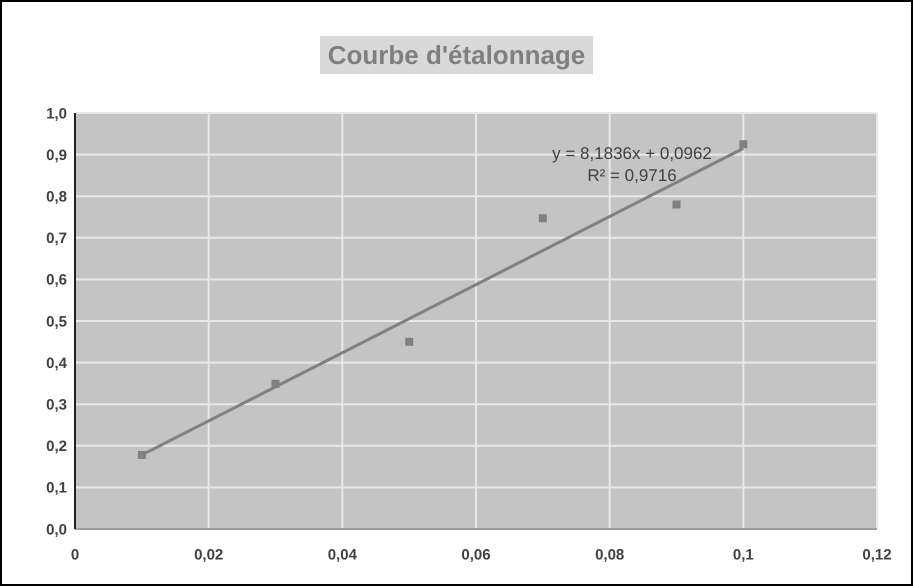 The width and height of the screenshot is (913, 586). What do you see at coordinates (632, 176) in the screenshot?
I see `annotation: R² = 0,9716` at bounding box center [632, 176].